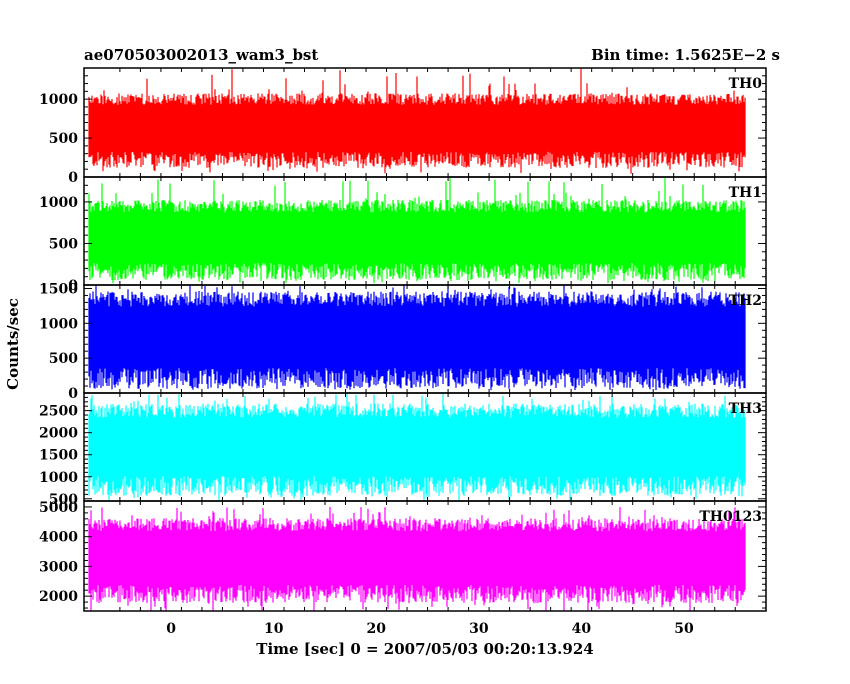 The width and height of the screenshot is (850, 684). What do you see at coordinates (424, 649) in the screenshot?
I see `x-axis-label: Time [sec] 0 = 2007/05/03 00:20:13.924` at bounding box center [424, 649].